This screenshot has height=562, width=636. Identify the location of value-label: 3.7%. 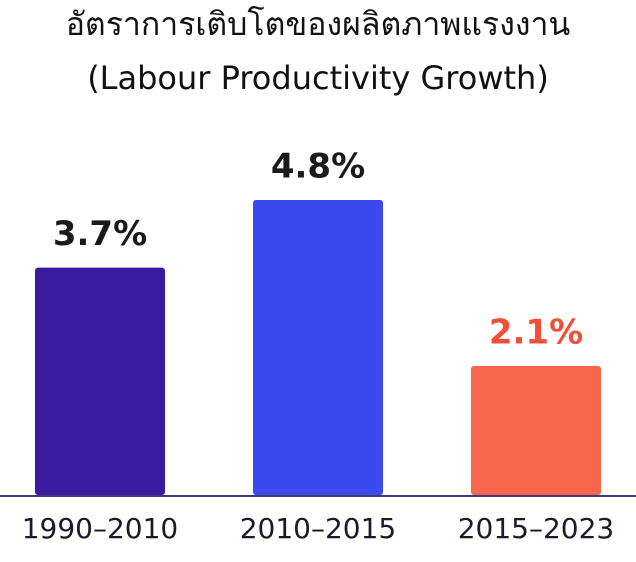
(100, 234).